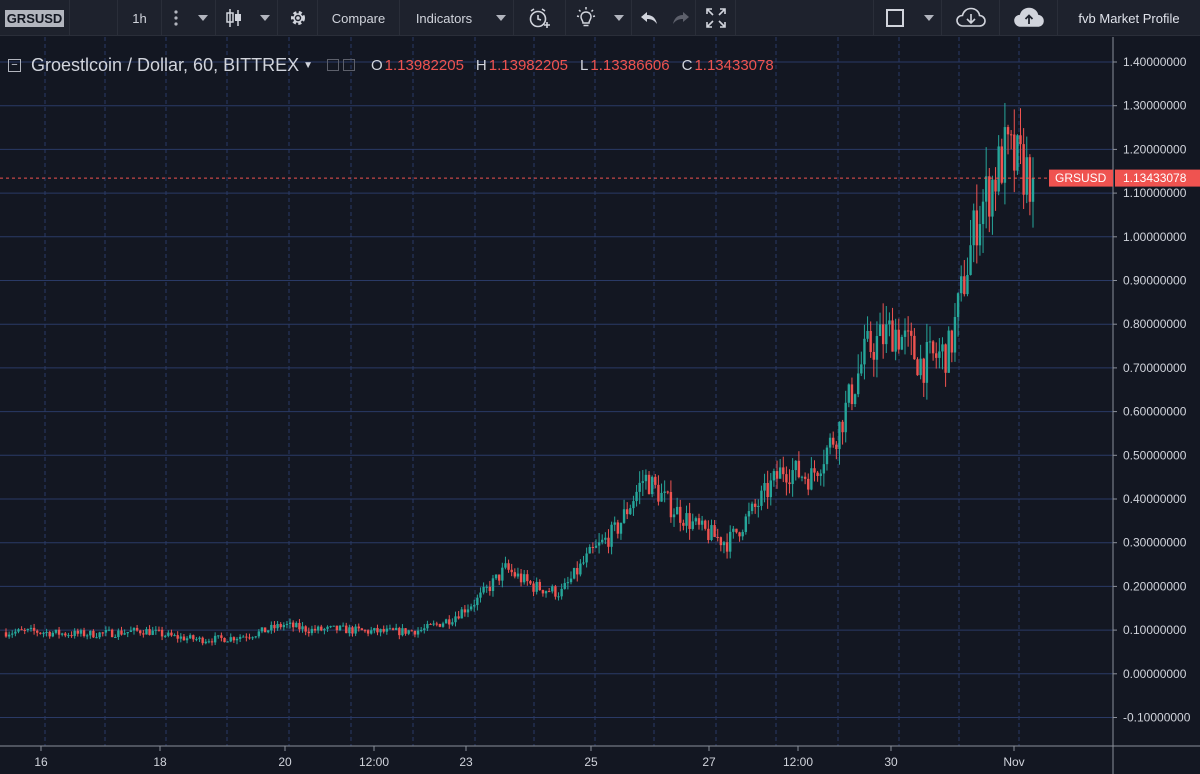 The height and width of the screenshot is (774, 1200). I want to click on more-options-icon, so click(176, 18).